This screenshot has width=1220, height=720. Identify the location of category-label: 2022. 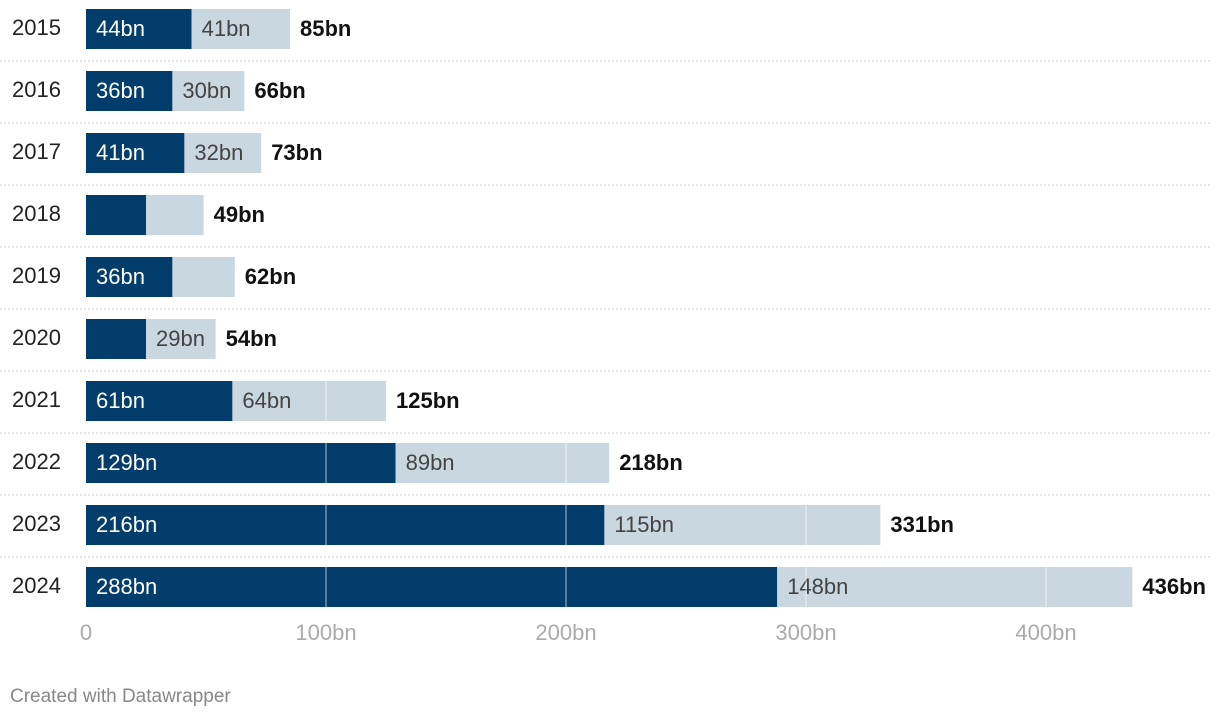
(36, 461).